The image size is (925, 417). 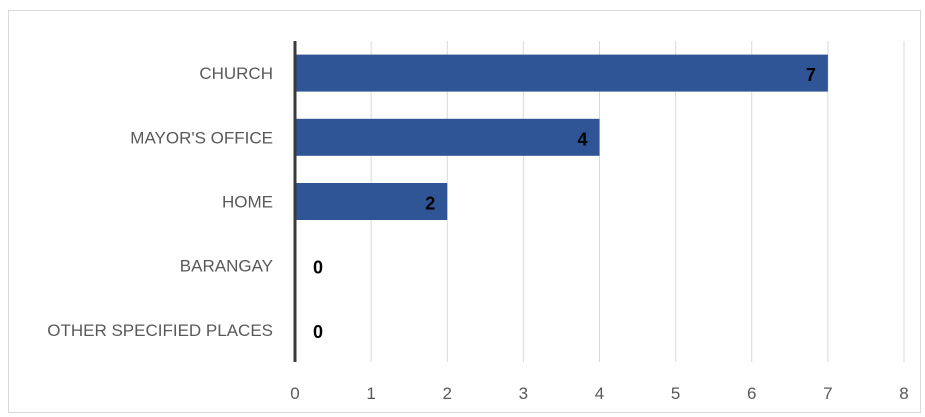 I want to click on x-tick-label: 0, so click(x=294, y=393).